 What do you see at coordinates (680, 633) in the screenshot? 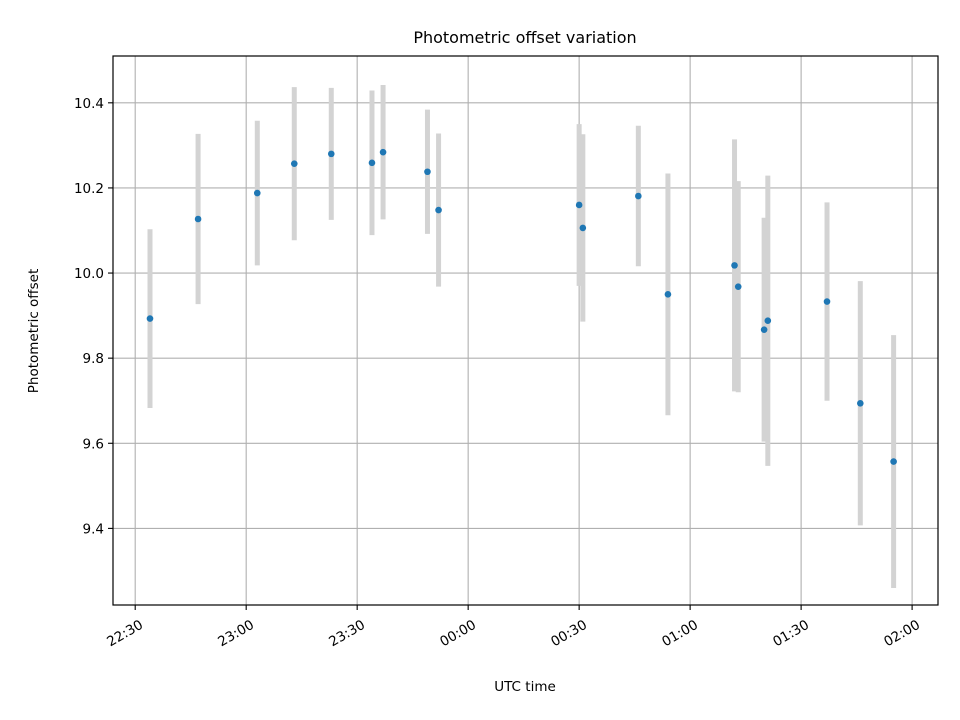
I see `x-tick-label: 01:00` at bounding box center [680, 633].